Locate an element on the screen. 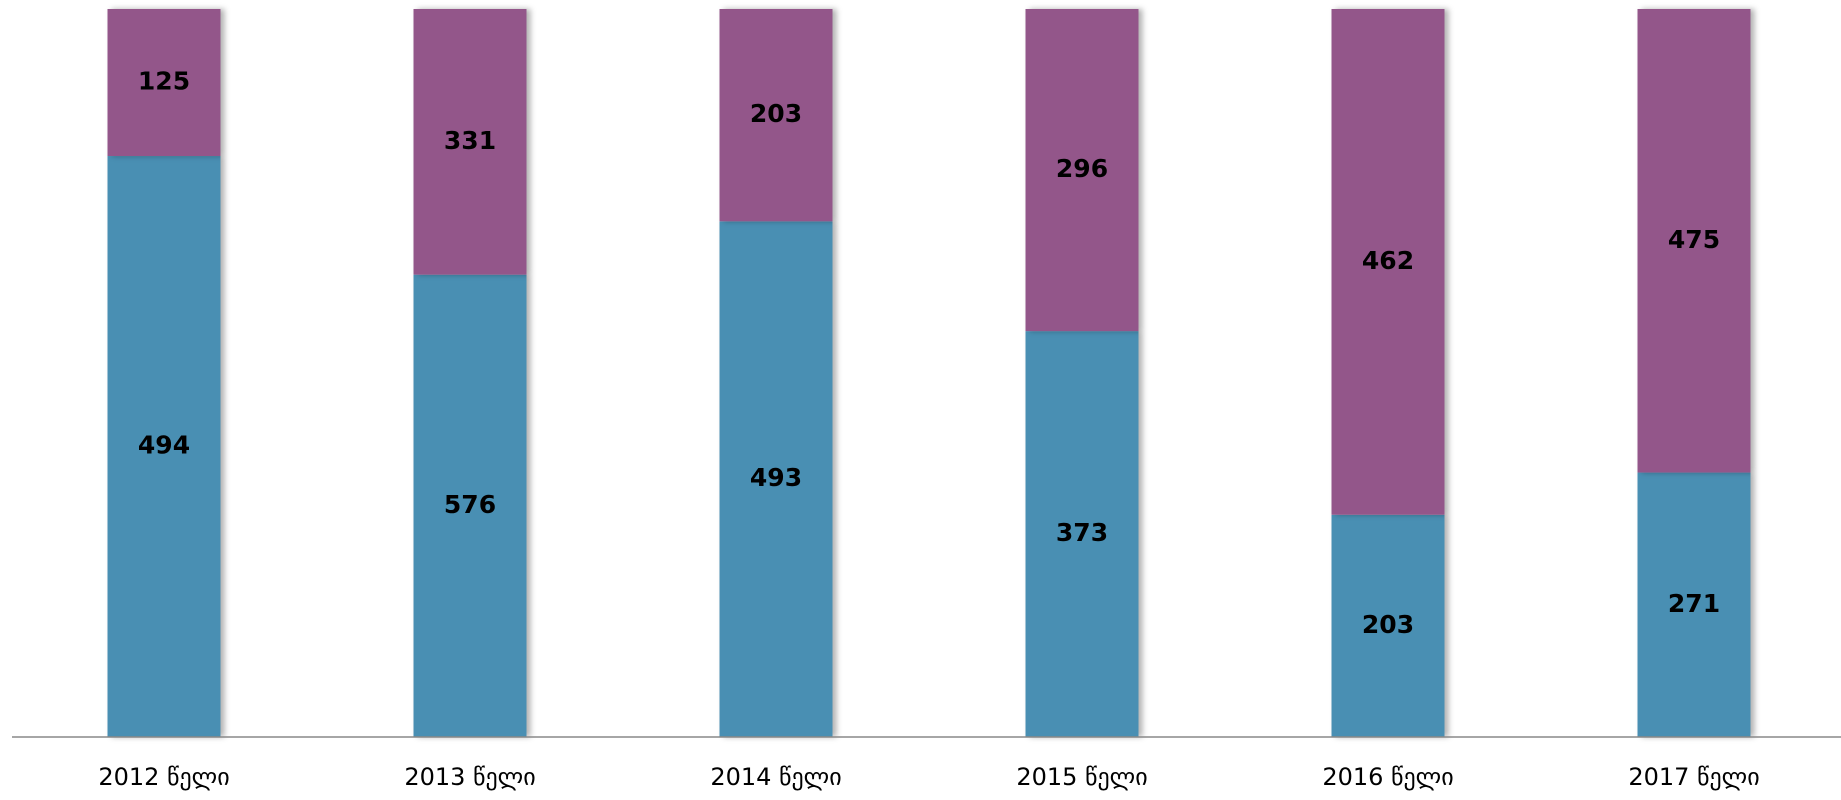 The width and height of the screenshot is (1841, 800). x-tick-label: 2016 წელი is located at coordinates (1387, 777).